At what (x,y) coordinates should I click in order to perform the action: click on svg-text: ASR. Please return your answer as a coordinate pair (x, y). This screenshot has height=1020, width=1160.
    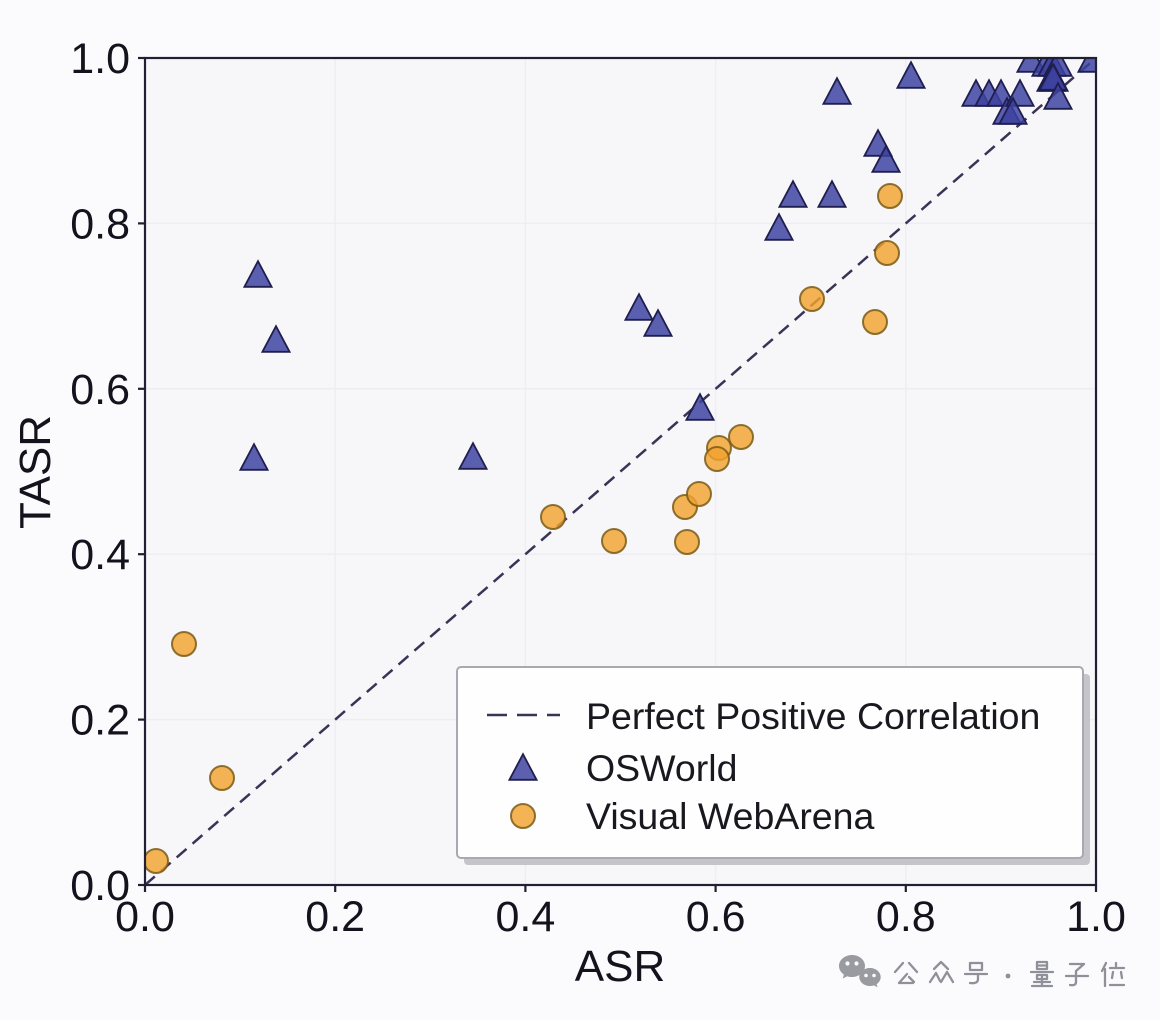
    Looking at the image, I should click on (620, 966).